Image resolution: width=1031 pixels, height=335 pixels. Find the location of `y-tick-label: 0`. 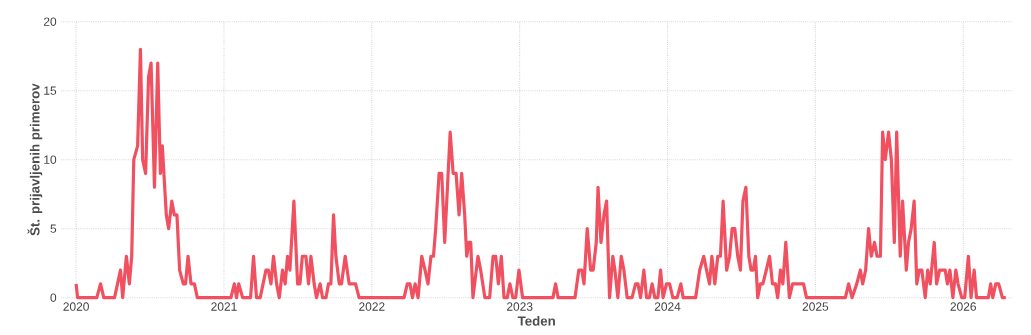

y-tick-label: 0 is located at coordinates (53, 297).